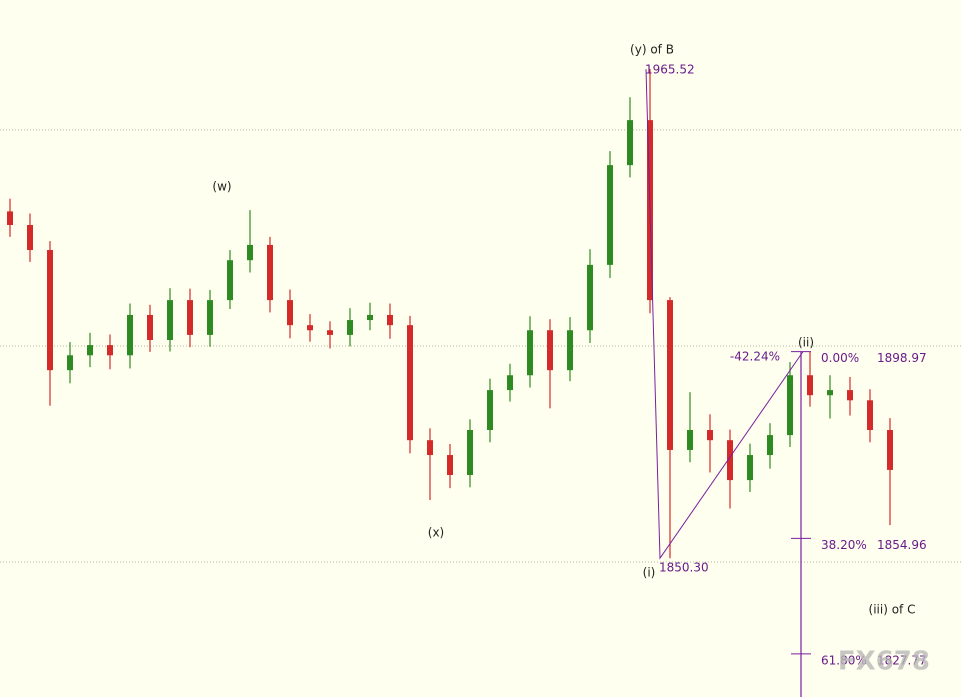 The height and width of the screenshot is (697, 961). What do you see at coordinates (902, 660) in the screenshot?
I see `fib-price: 1827.77` at bounding box center [902, 660].